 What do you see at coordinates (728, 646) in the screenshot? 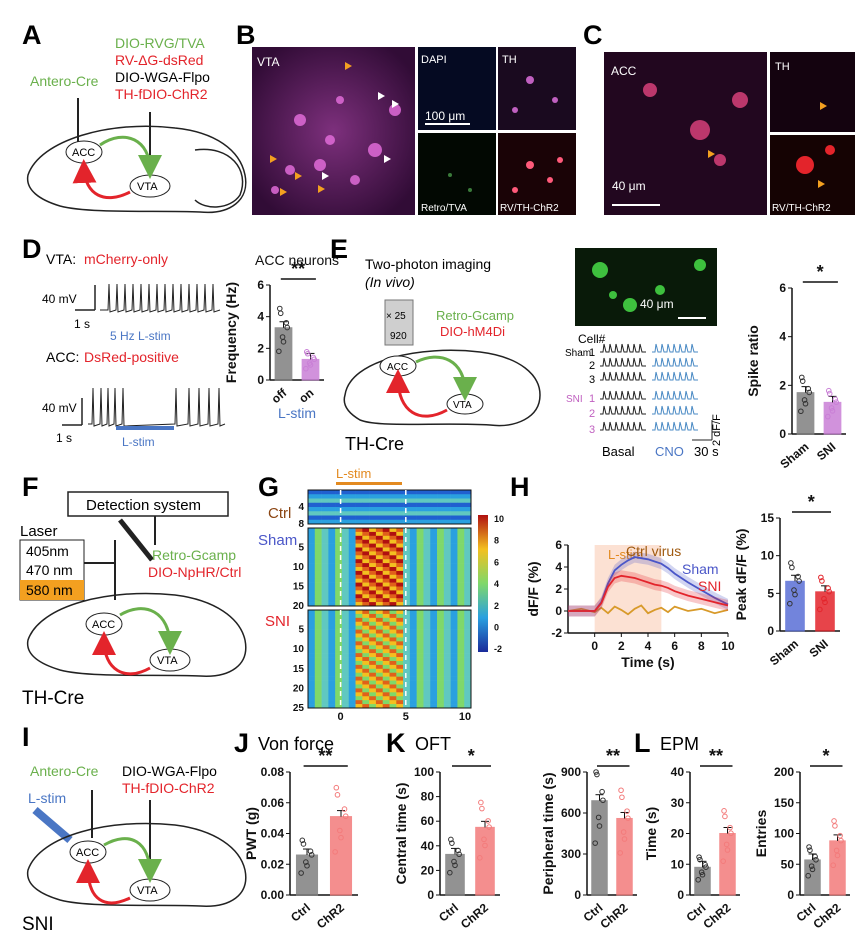
I see `x-tick-label: 10` at bounding box center [728, 646].